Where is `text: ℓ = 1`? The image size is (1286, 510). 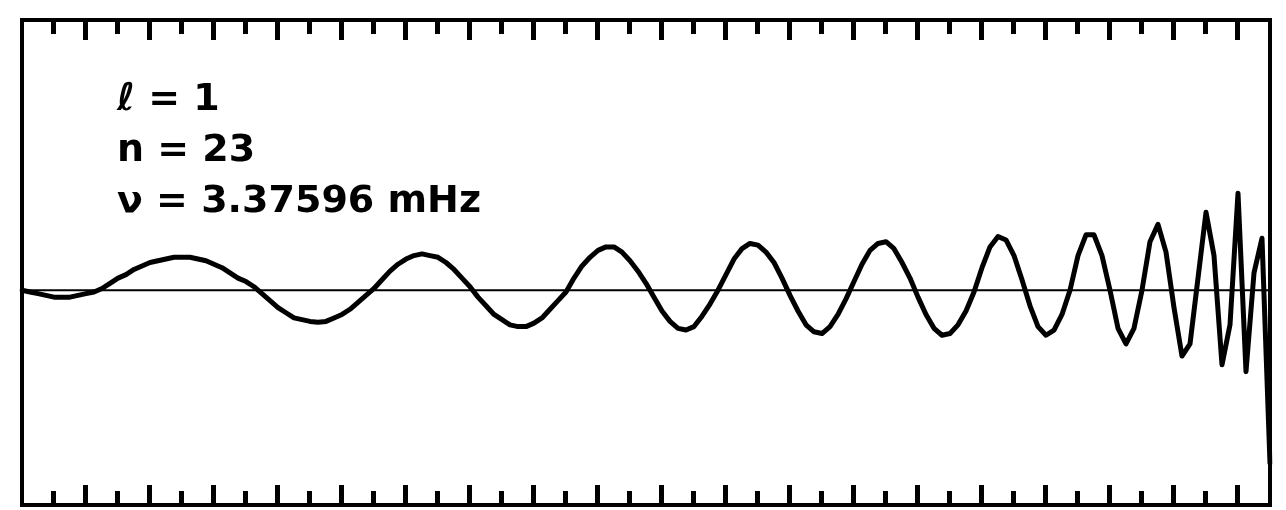
text: ℓ = 1 is located at coordinates (168, 96).